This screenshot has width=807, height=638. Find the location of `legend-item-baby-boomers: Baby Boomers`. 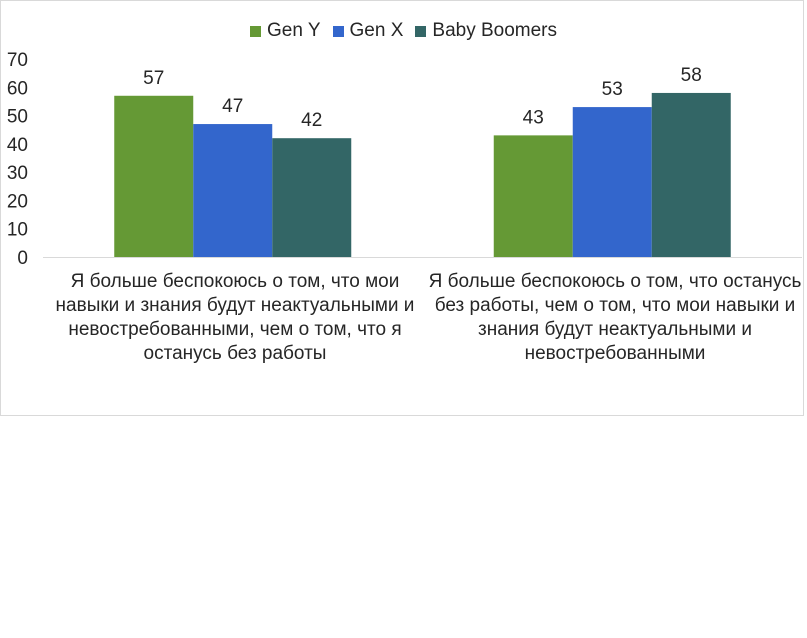

legend-item-baby-boomers: Baby Boomers is located at coordinates (486, 31).